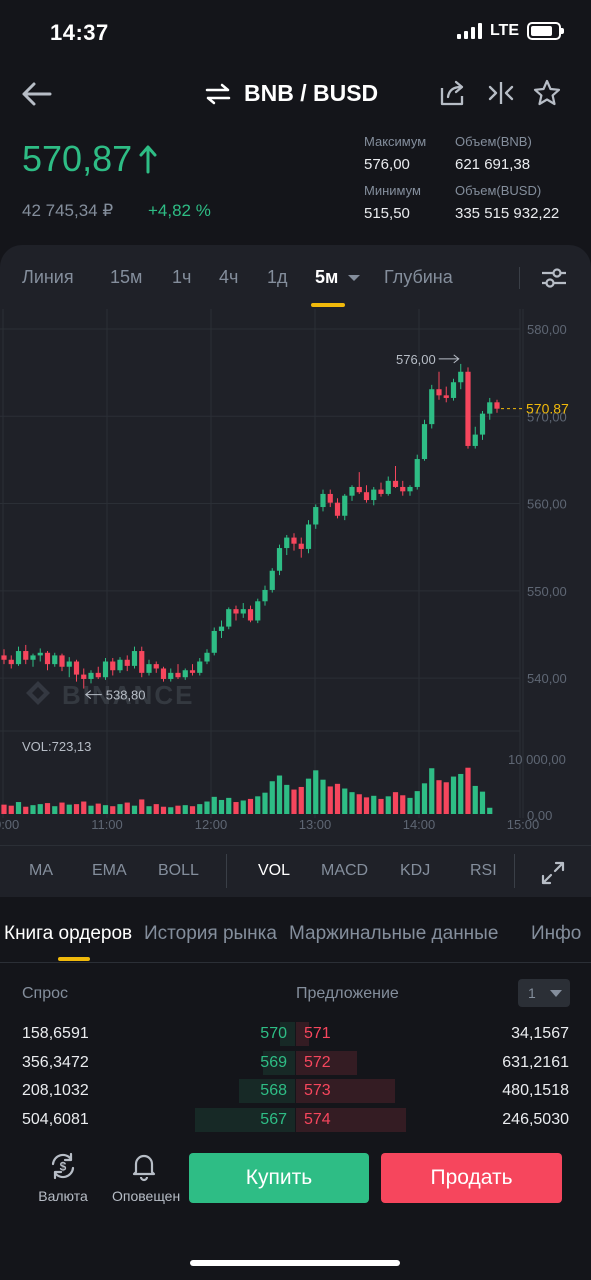  What do you see at coordinates (109, 870) in the screenshot?
I see `indicator-ema: EMA` at bounding box center [109, 870].